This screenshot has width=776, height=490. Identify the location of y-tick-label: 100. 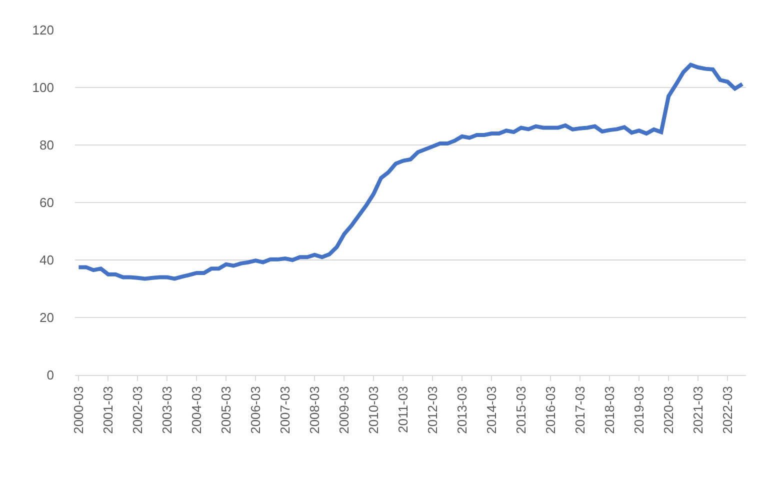
(43, 88).